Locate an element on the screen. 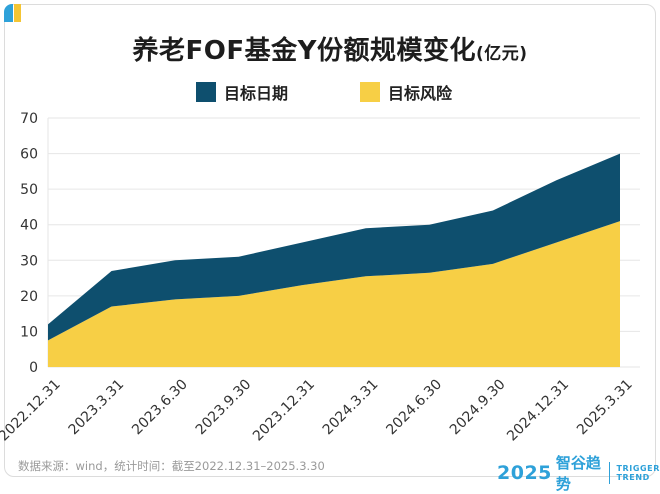  chart-title-text: 养老FOF基金Y份额规模变化 is located at coordinates (304, 51).